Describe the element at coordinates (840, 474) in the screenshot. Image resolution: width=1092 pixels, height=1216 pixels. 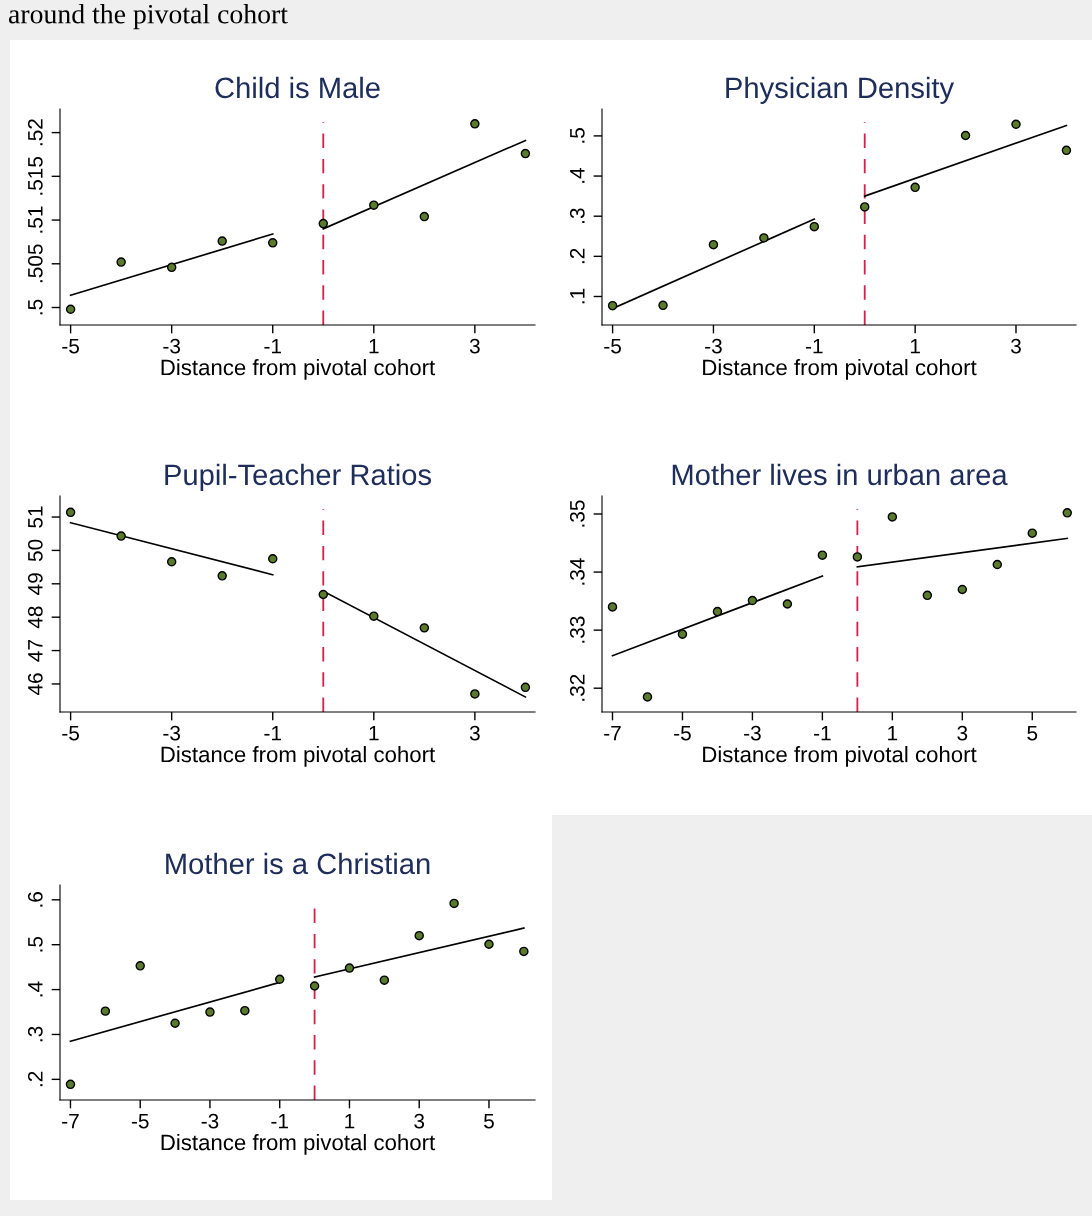
I see `chart-title: Mother lives in urban area` at that location.